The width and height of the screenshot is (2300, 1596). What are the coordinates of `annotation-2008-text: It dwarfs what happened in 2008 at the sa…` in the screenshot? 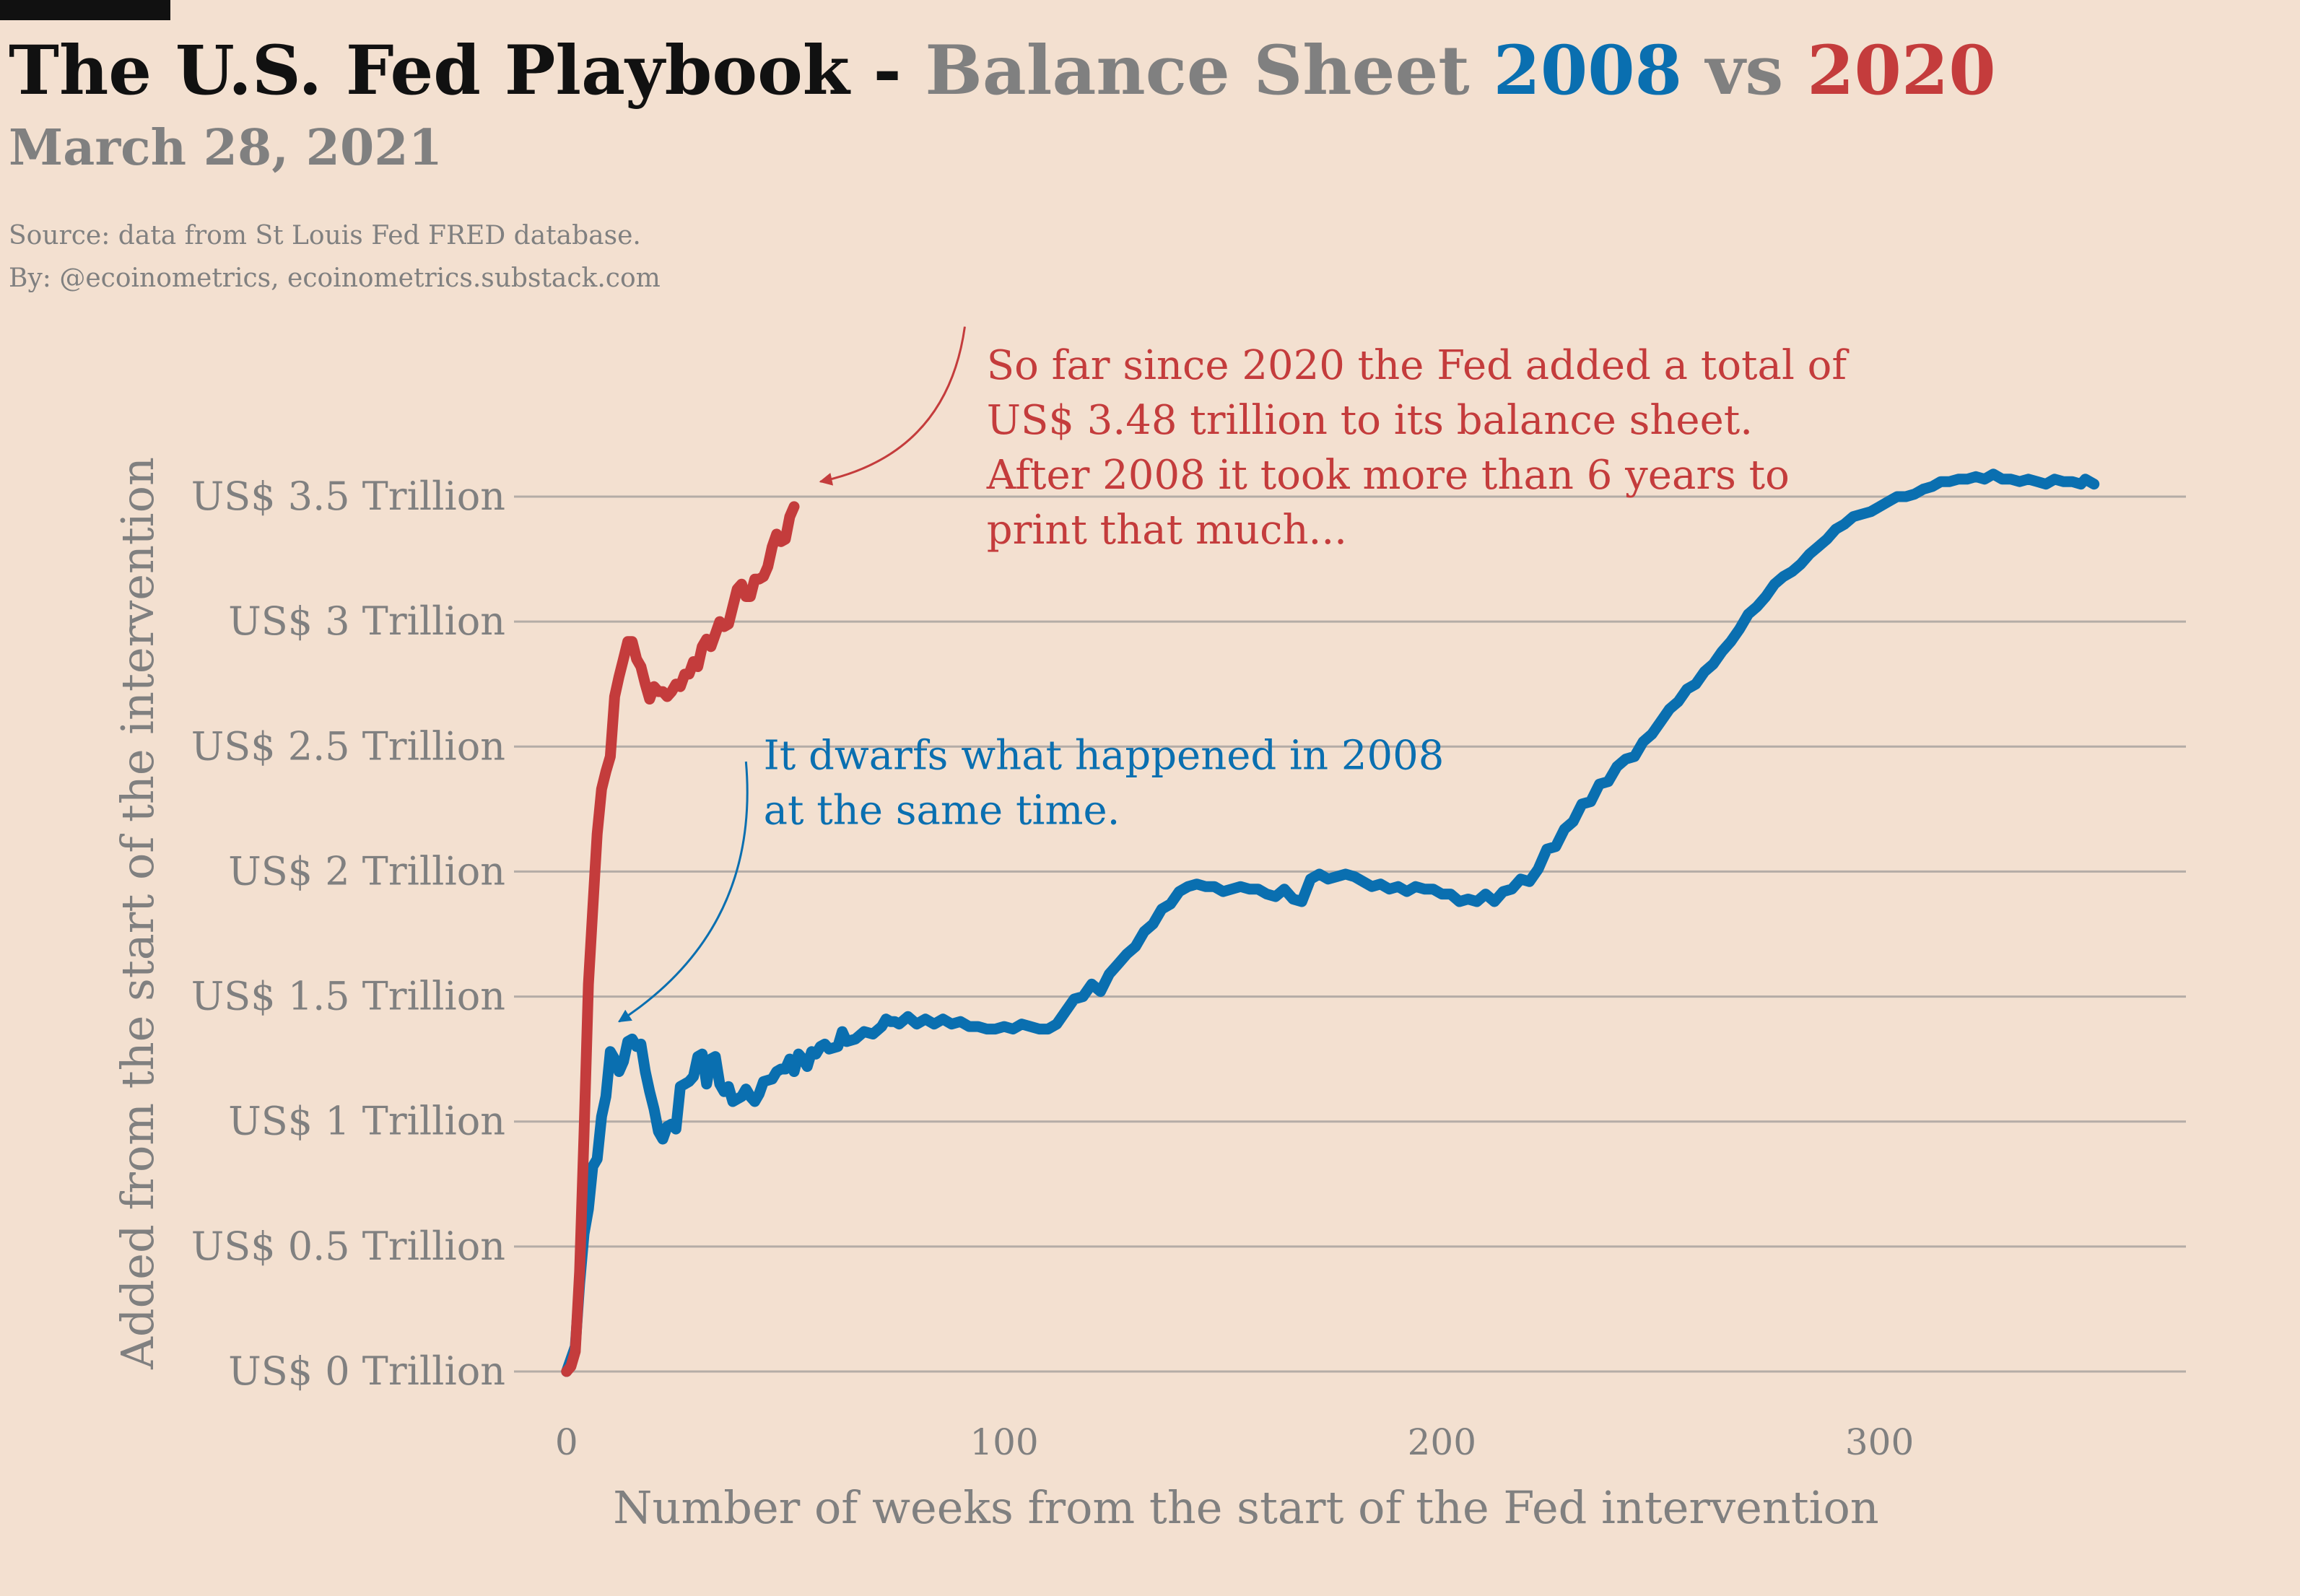 It's located at (1104, 783).